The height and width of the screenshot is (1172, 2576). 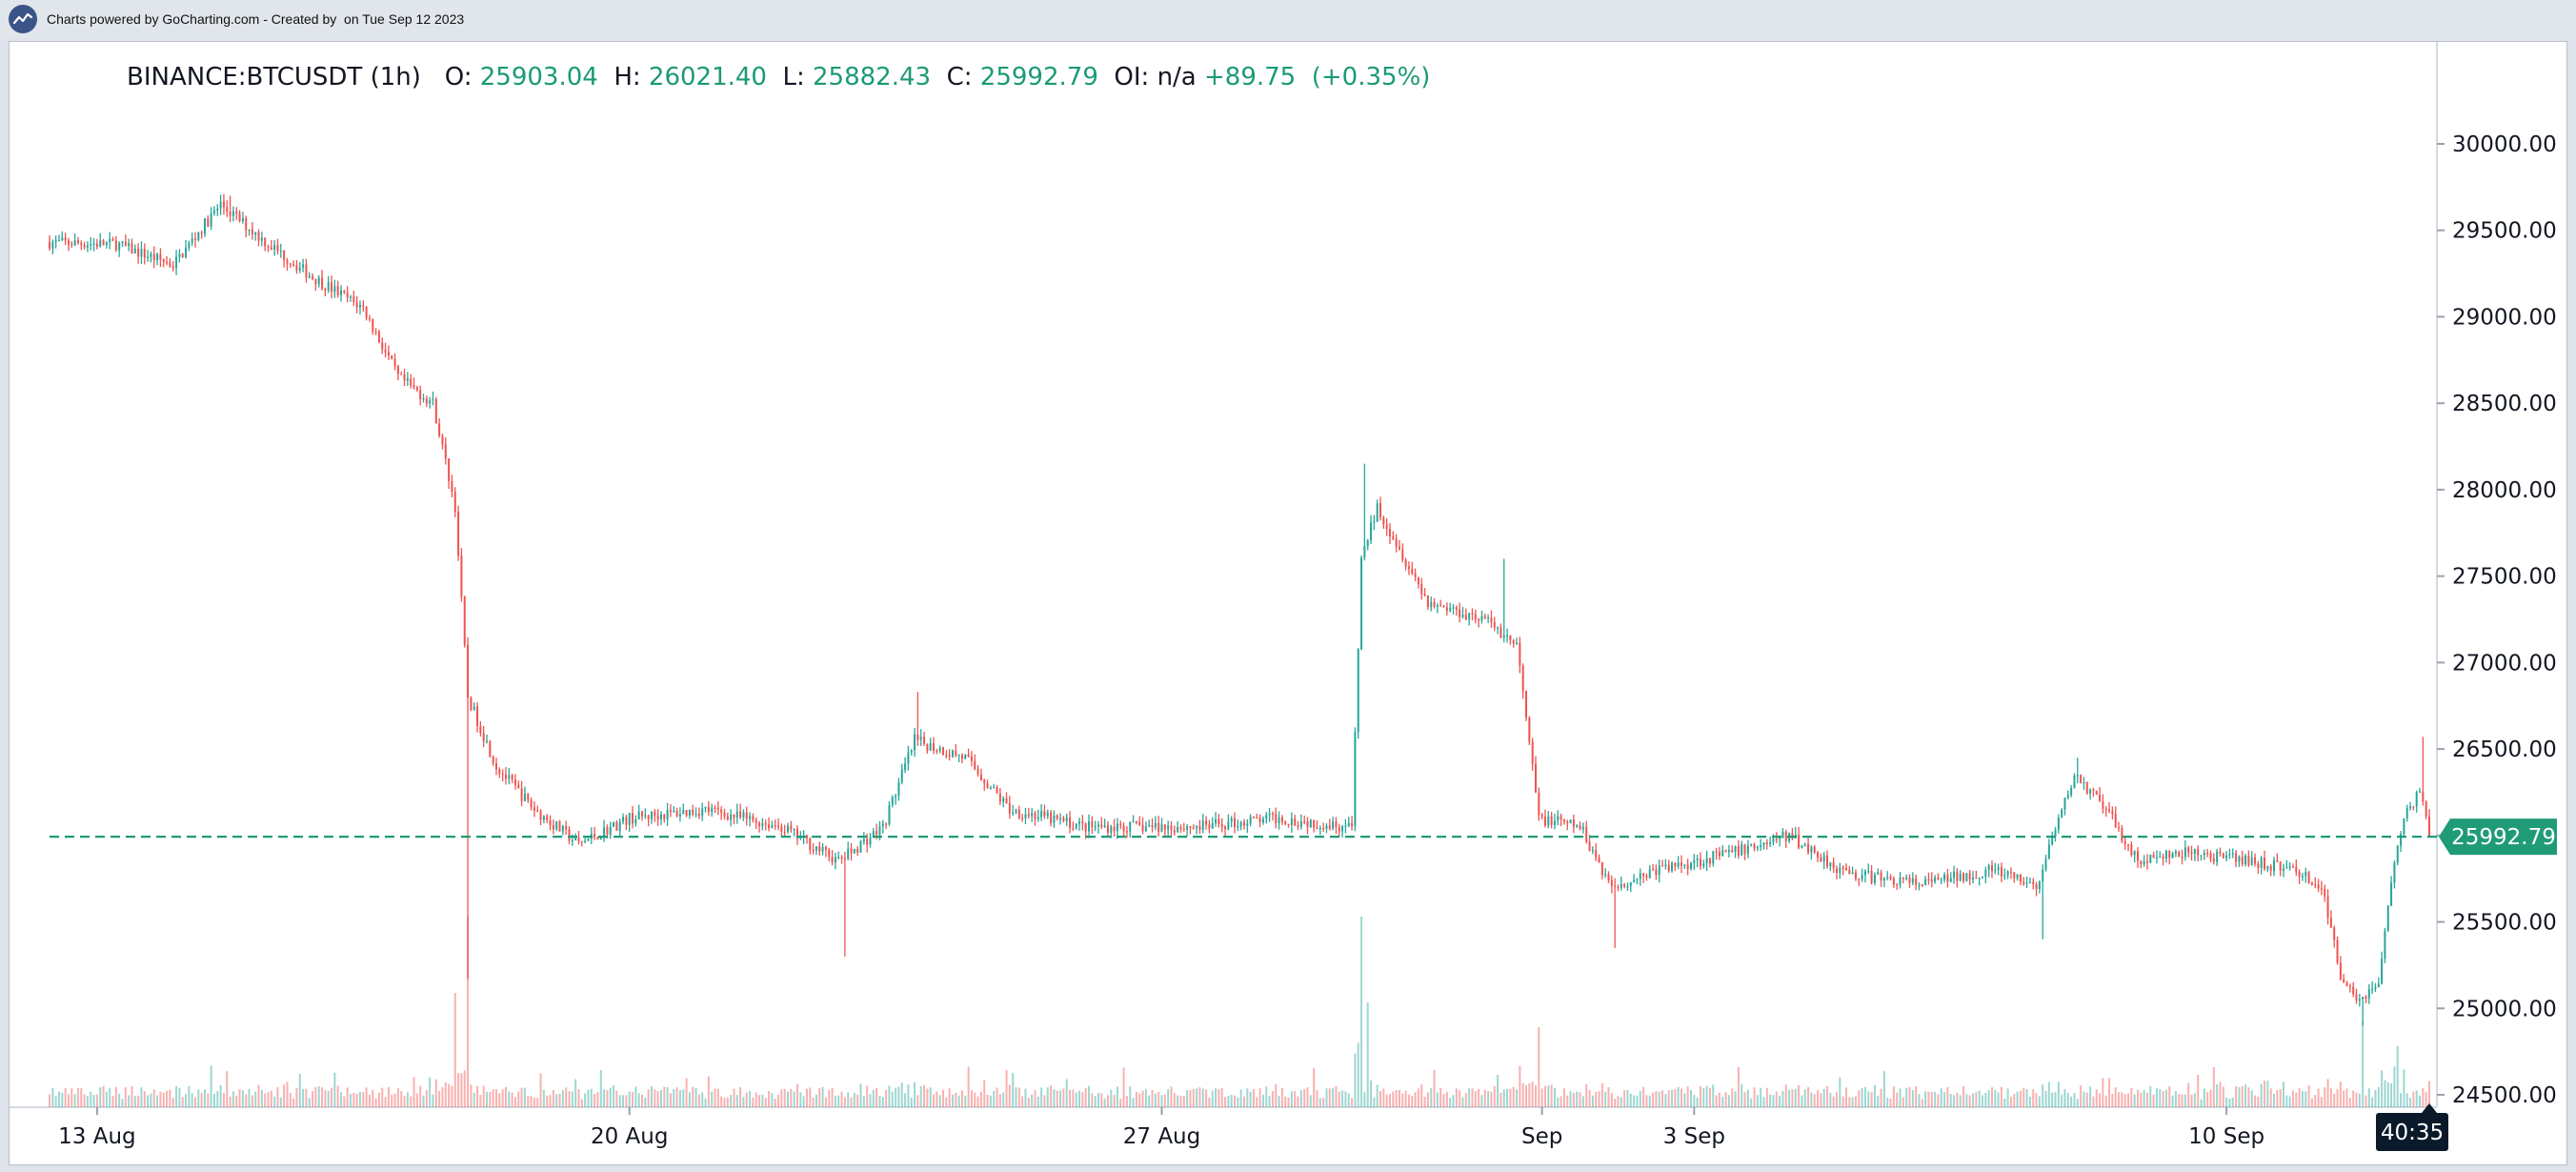 I want to click on y-tick-label: 24500.00, so click(x=2504, y=1095).